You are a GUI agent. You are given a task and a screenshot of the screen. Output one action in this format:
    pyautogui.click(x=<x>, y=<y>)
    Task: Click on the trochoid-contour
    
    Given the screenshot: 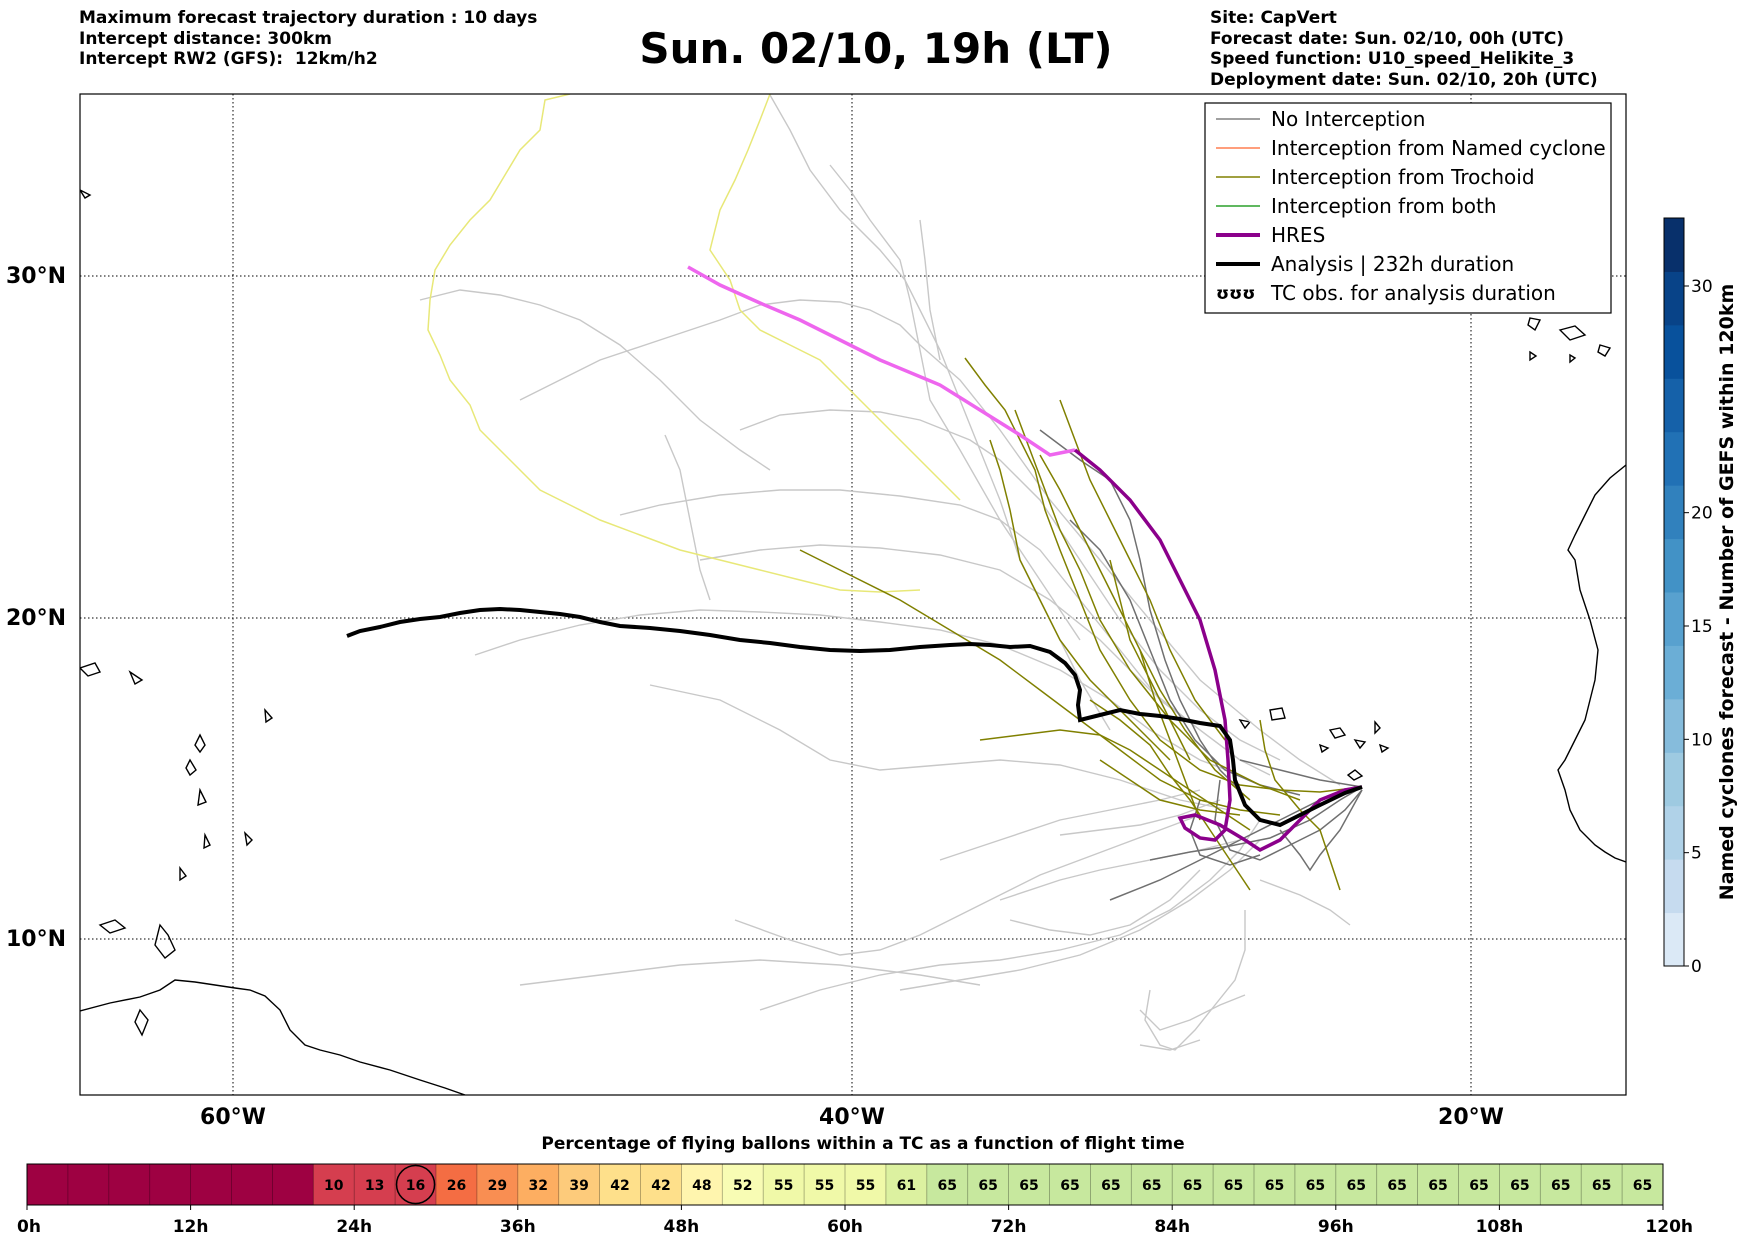 What is the action you would take?
    pyautogui.click(x=694, y=343)
    